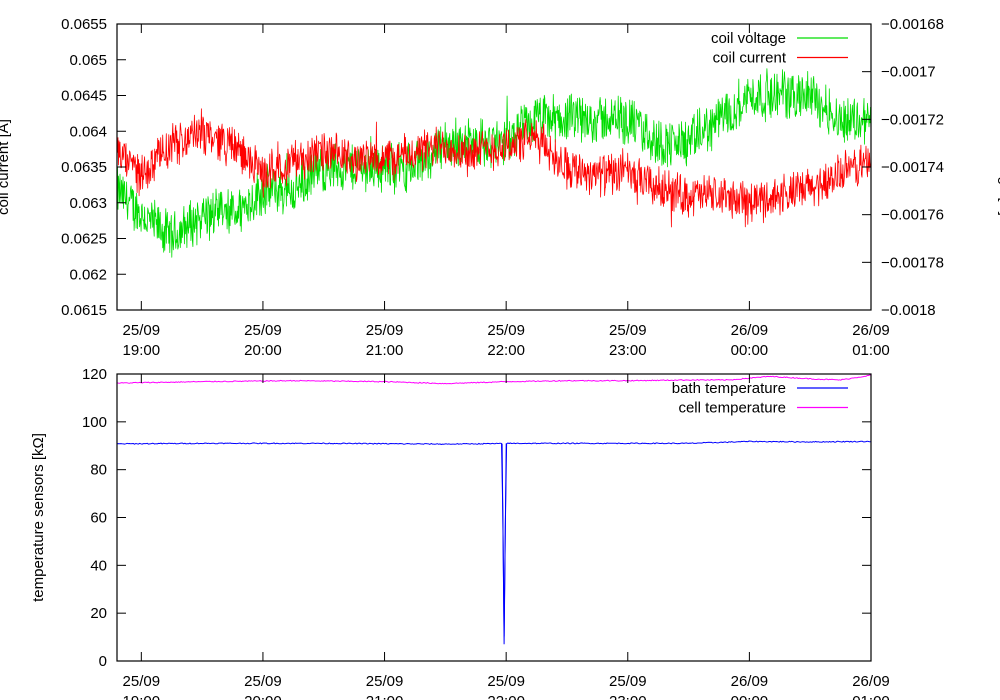 The height and width of the screenshot is (700, 1000). I want to click on y2-axis-label: coil voltage [V], so click(998, 167).